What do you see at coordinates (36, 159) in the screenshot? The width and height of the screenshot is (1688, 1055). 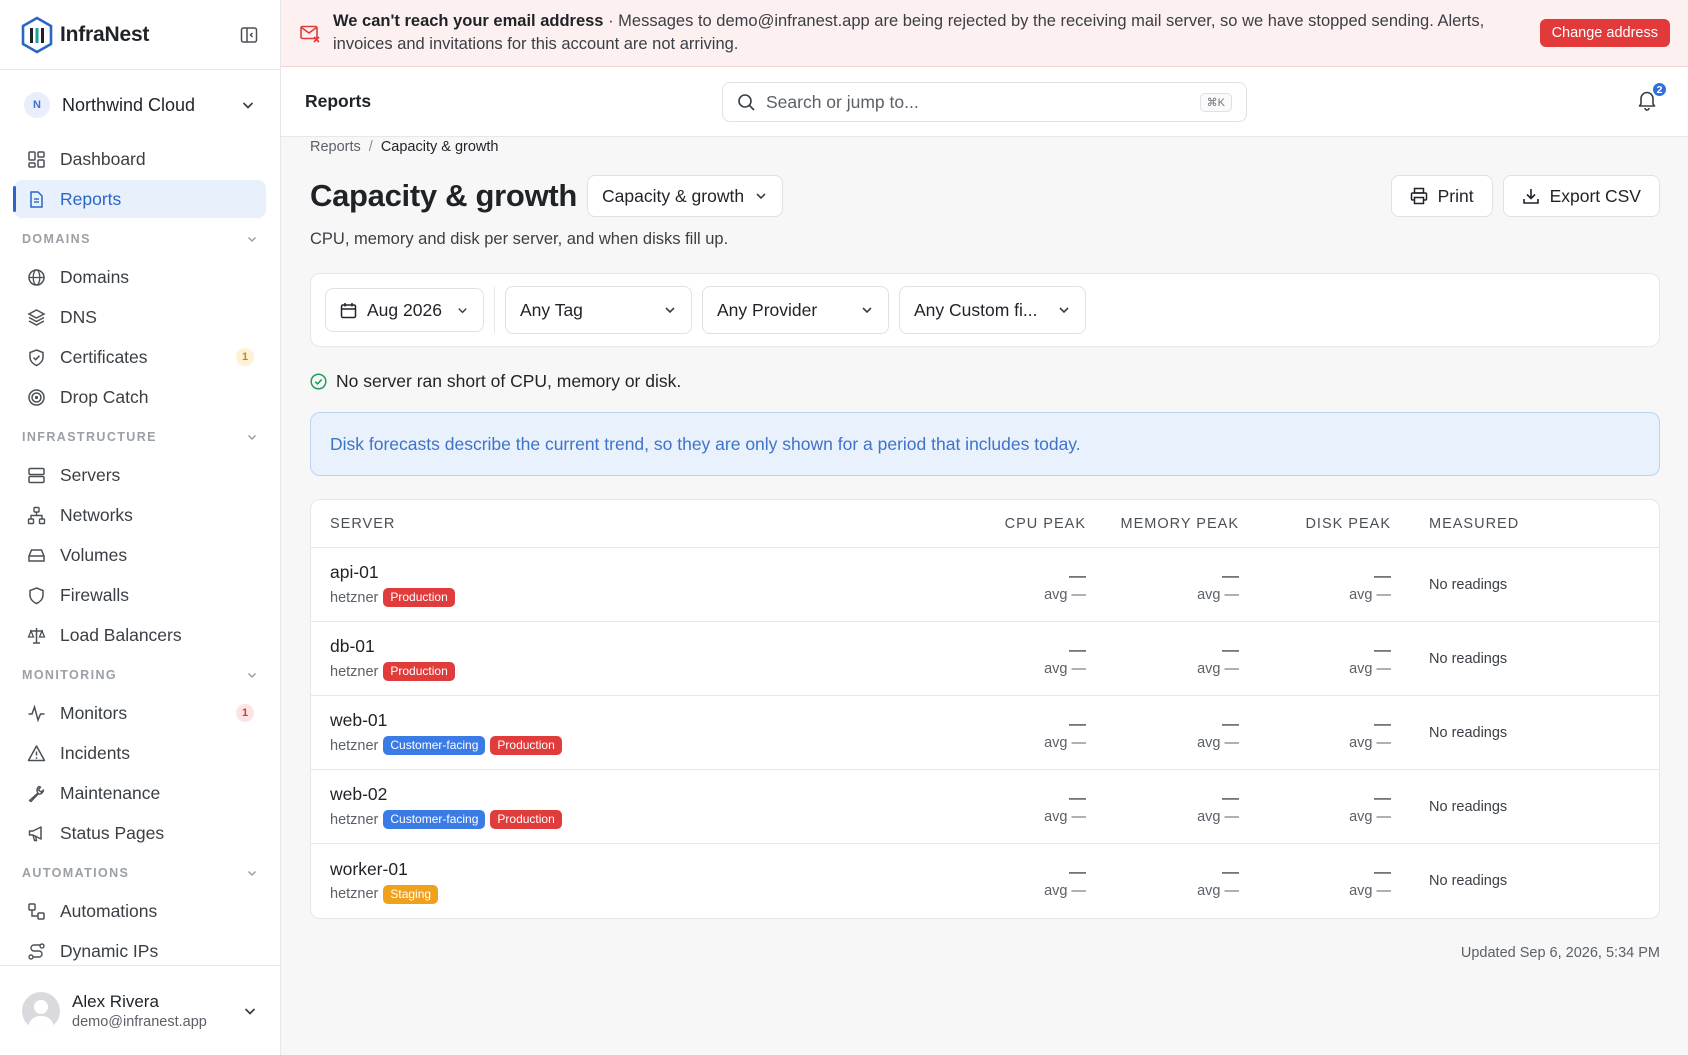 I see `dashboard-icon` at bounding box center [36, 159].